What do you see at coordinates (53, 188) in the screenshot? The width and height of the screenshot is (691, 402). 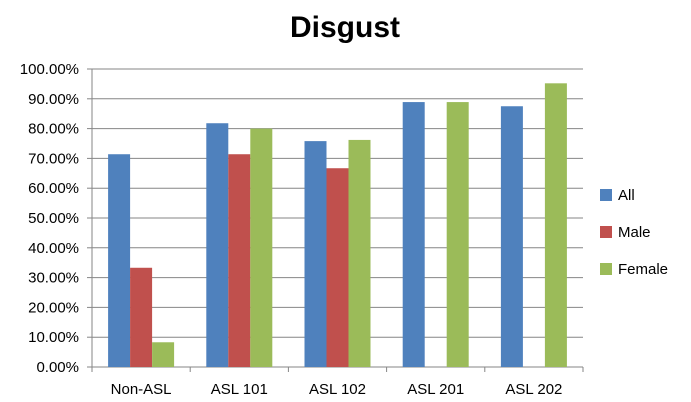 I see `y-tick-label: 60.00%` at bounding box center [53, 188].